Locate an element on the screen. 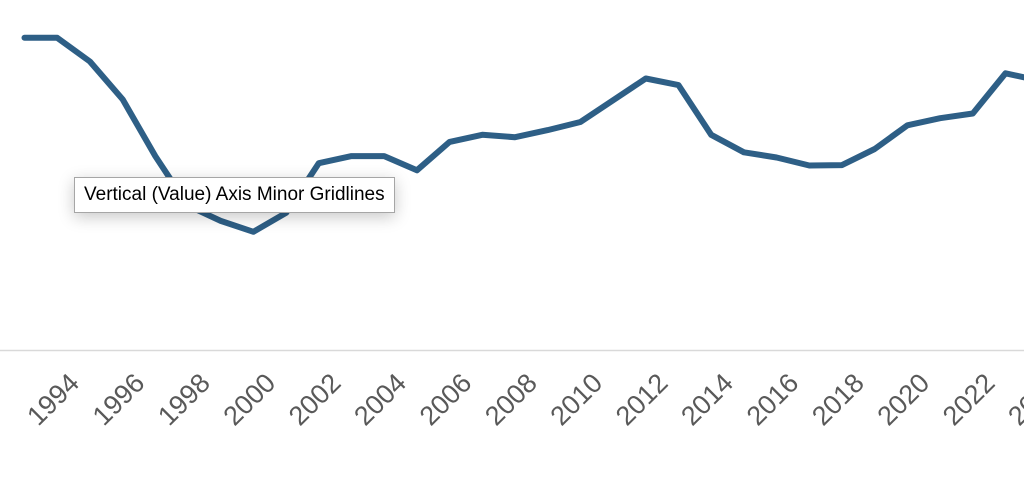 This screenshot has height=494, width=1024. x-tick-label: 2016 is located at coordinates (773, 400).